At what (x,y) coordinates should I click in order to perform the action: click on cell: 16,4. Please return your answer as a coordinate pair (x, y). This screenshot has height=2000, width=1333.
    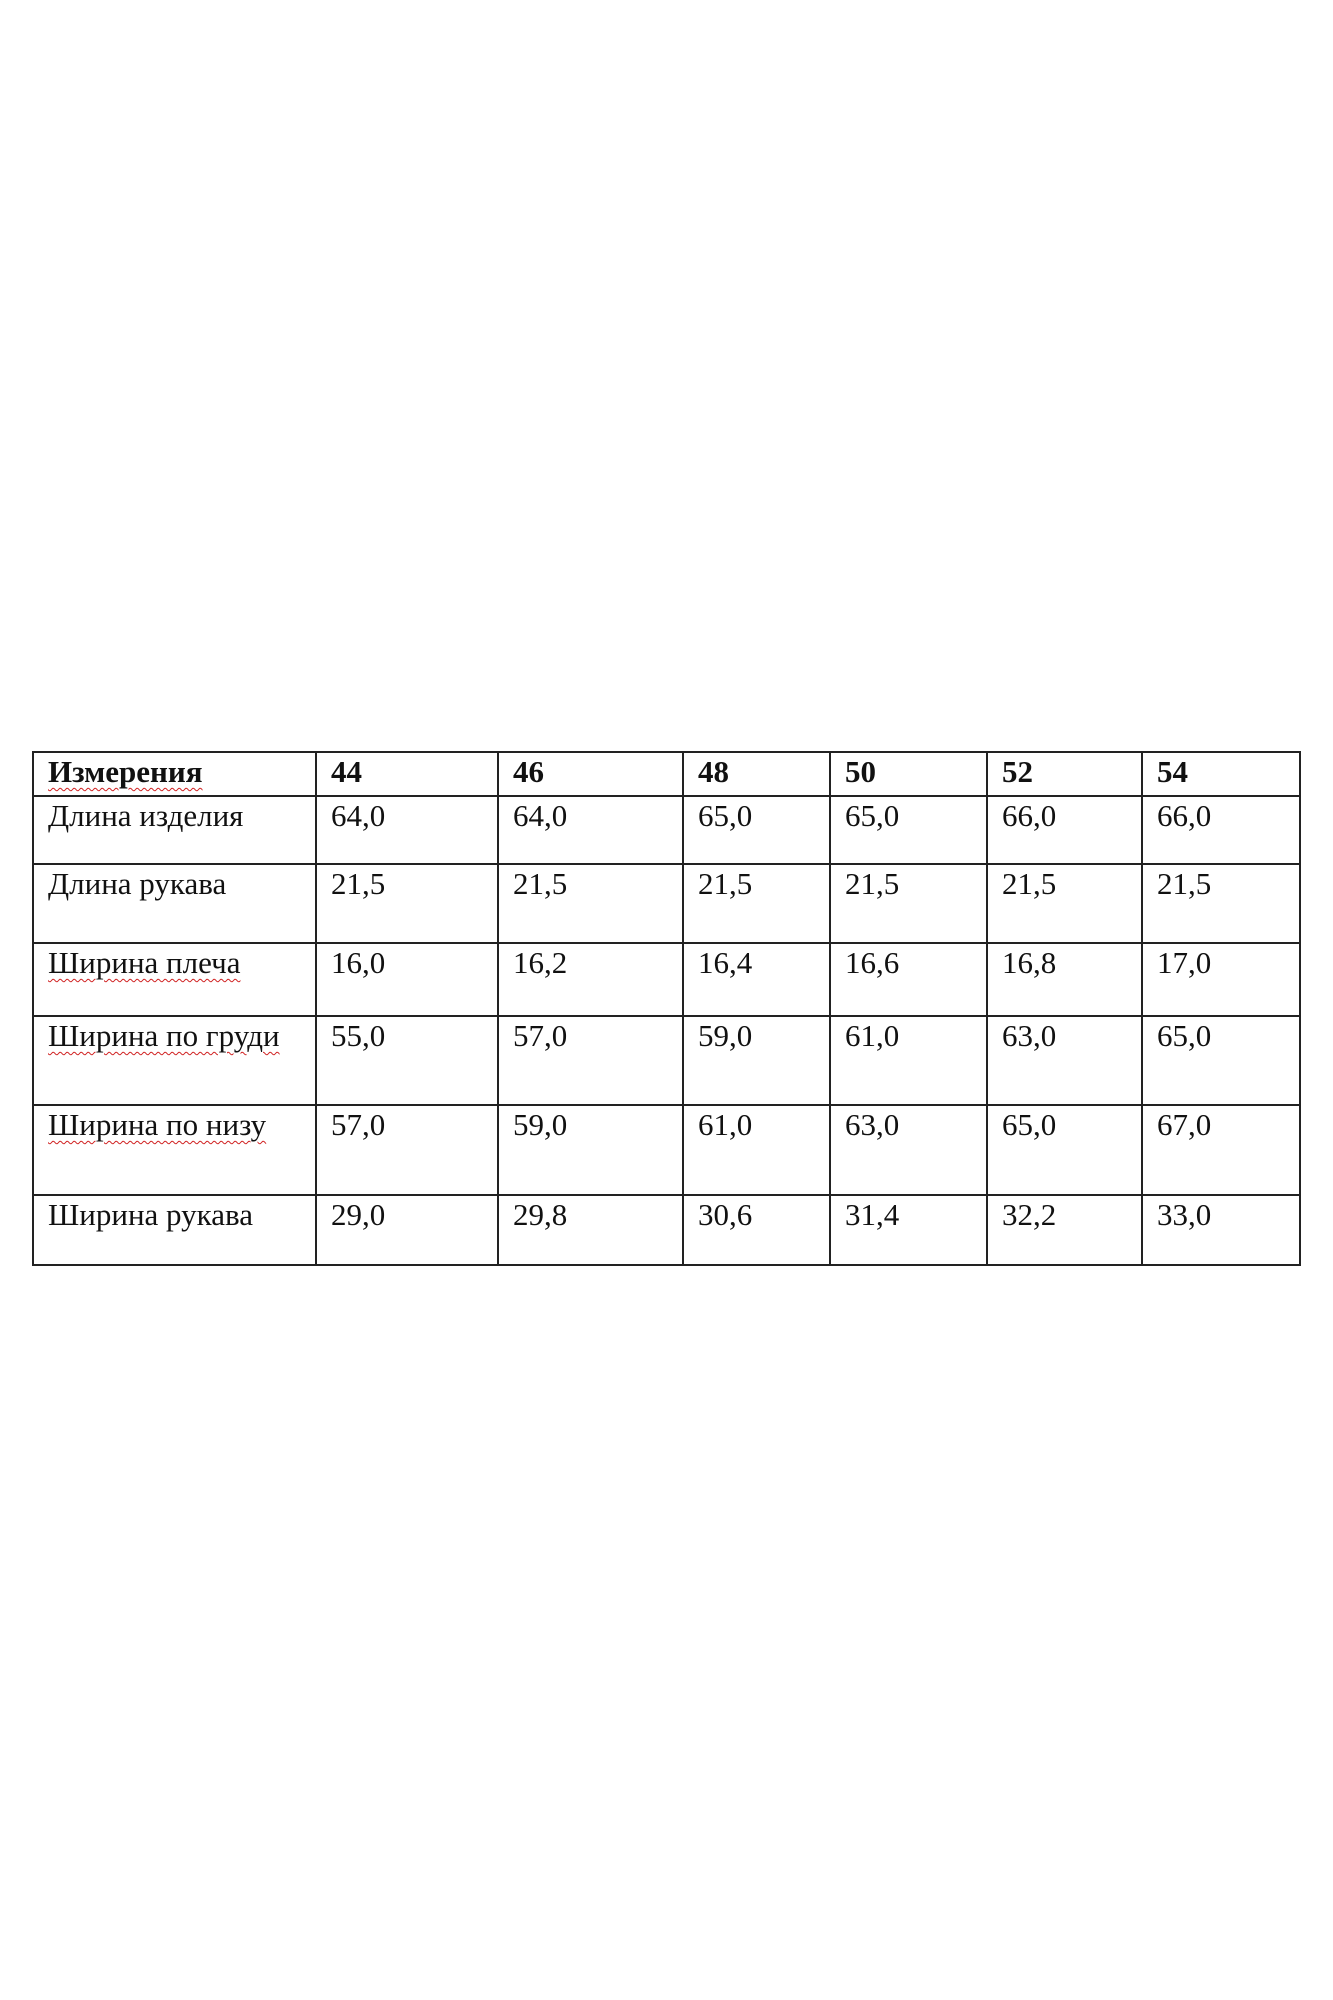
    Looking at the image, I should click on (756, 979).